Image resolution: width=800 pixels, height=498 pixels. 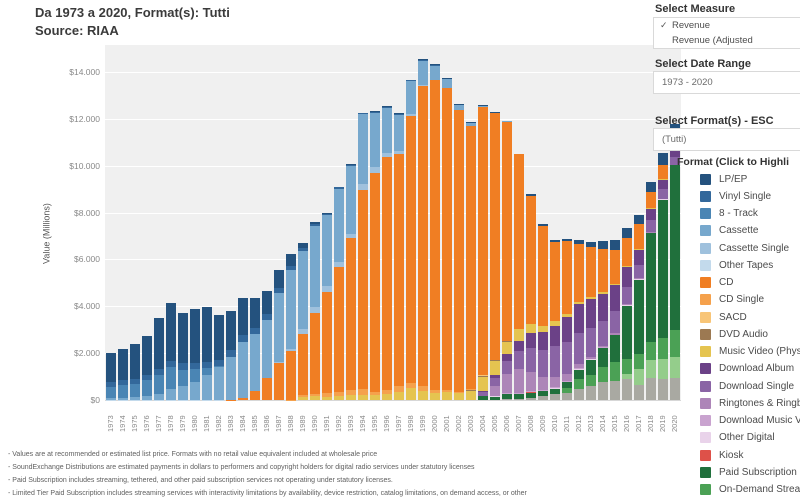 I want to click on legend-item-download-single: Download Single, so click(x=747, y=386).